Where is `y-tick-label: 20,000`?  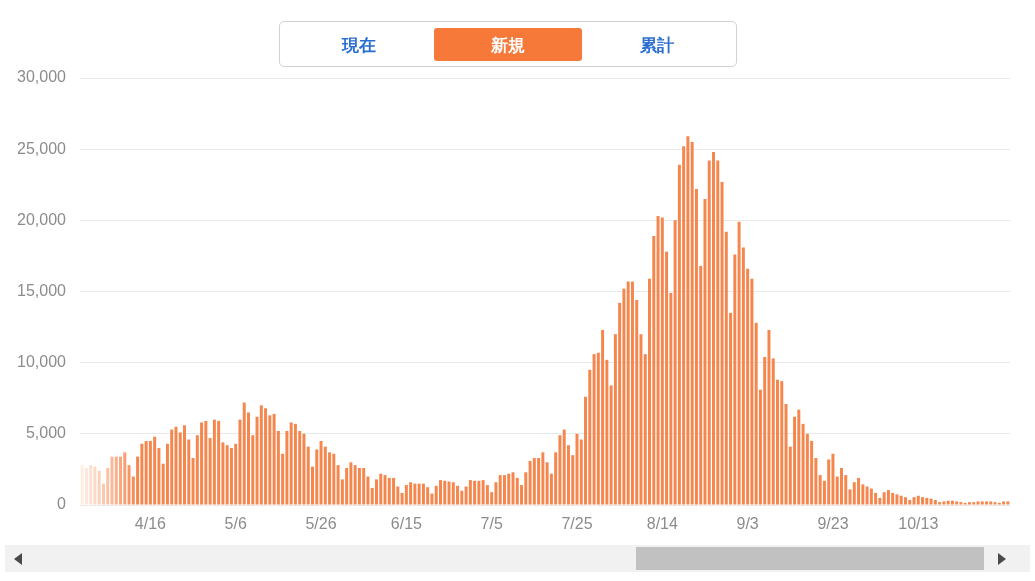
y-tick-label: 20,000 is located at coordinates (42, 219).